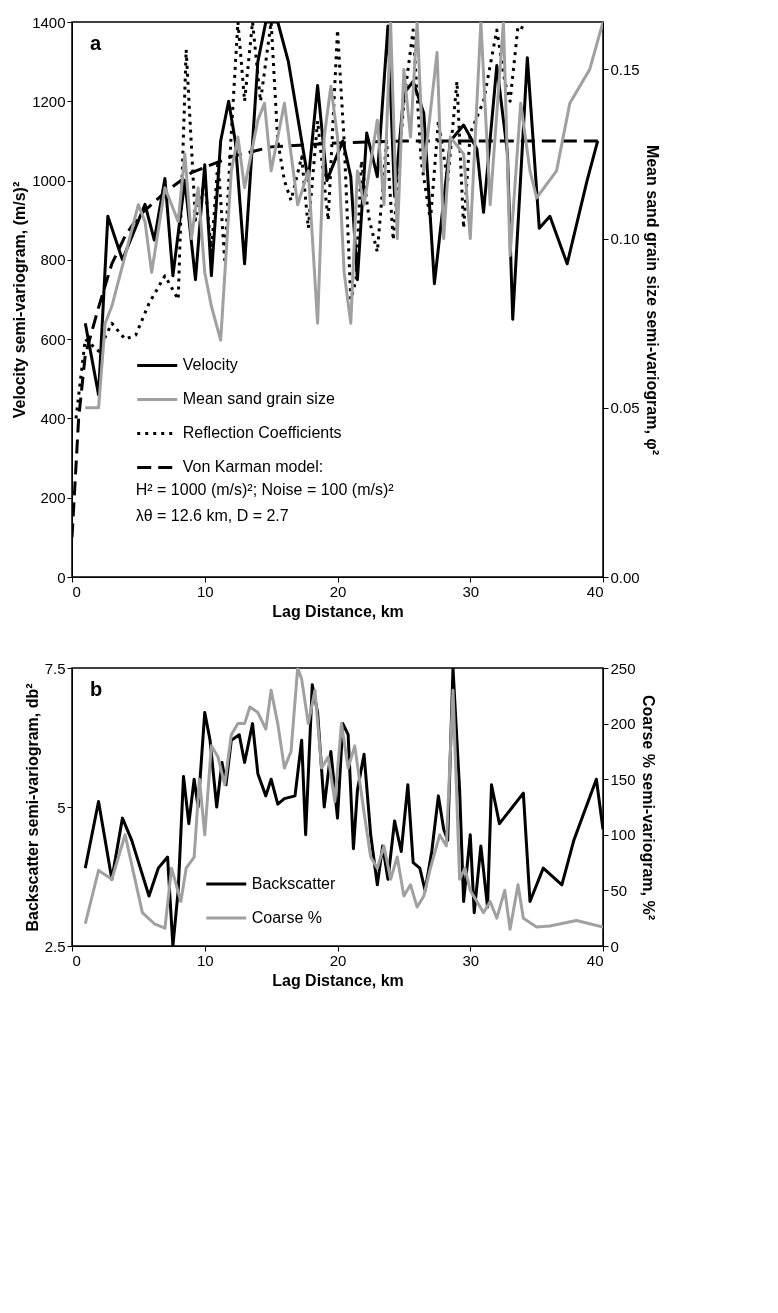  What do you see at coordinates (258, 399) in the screenshot?
I see `legend-label: Mean sand grain size` at bounding box center [258, 399].